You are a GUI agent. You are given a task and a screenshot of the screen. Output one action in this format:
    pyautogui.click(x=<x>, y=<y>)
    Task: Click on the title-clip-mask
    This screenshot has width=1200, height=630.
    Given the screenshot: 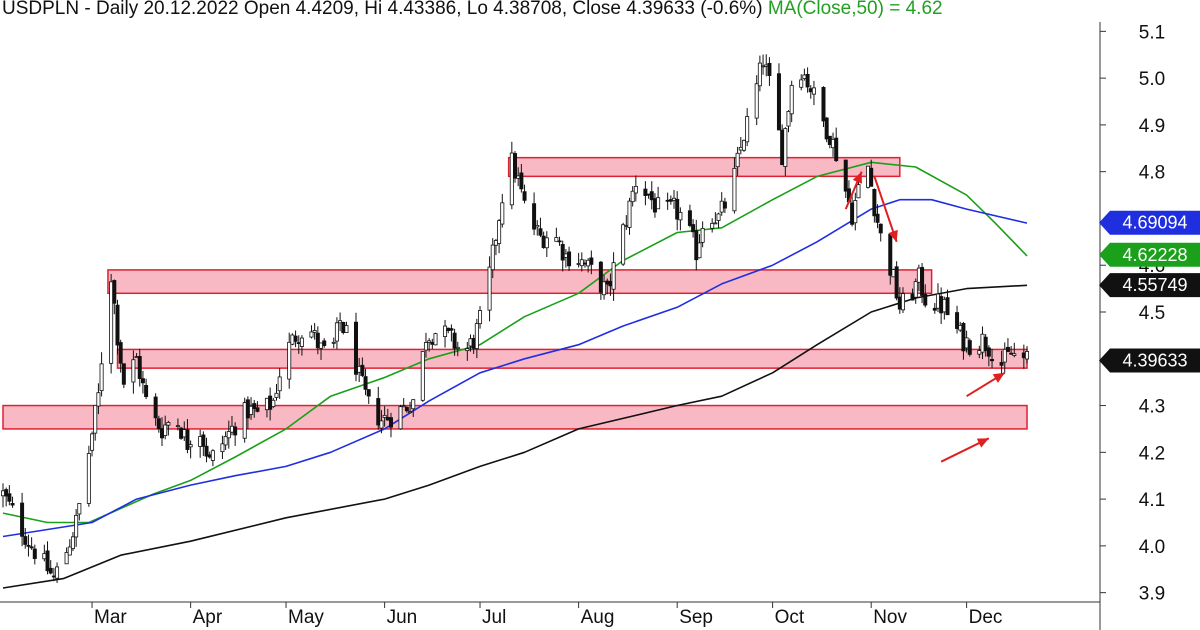 What is the action you would take?
    pyautogui.click(x=1149, y=11)
    